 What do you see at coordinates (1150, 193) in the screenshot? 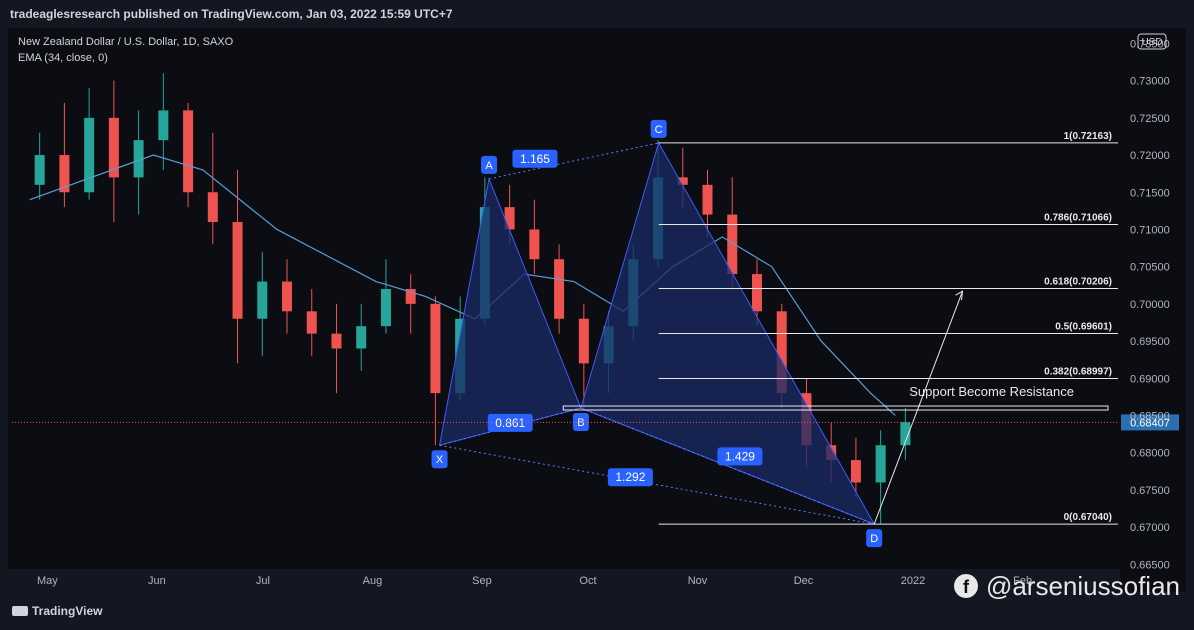
I see `y-tick-label: 0.71500` at bounding box center [1150, 193].